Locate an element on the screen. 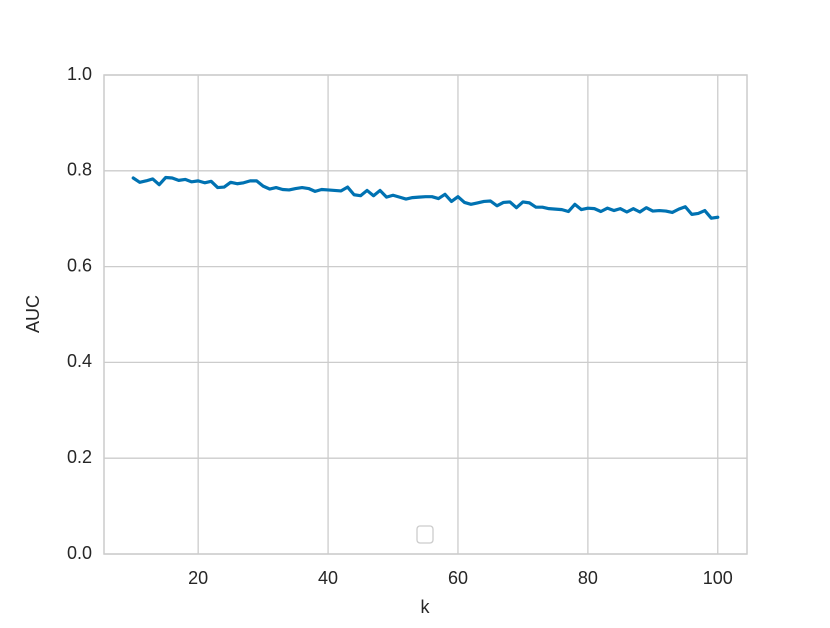  y-tick-label: 0.2 is located at coordinates (79, 457).